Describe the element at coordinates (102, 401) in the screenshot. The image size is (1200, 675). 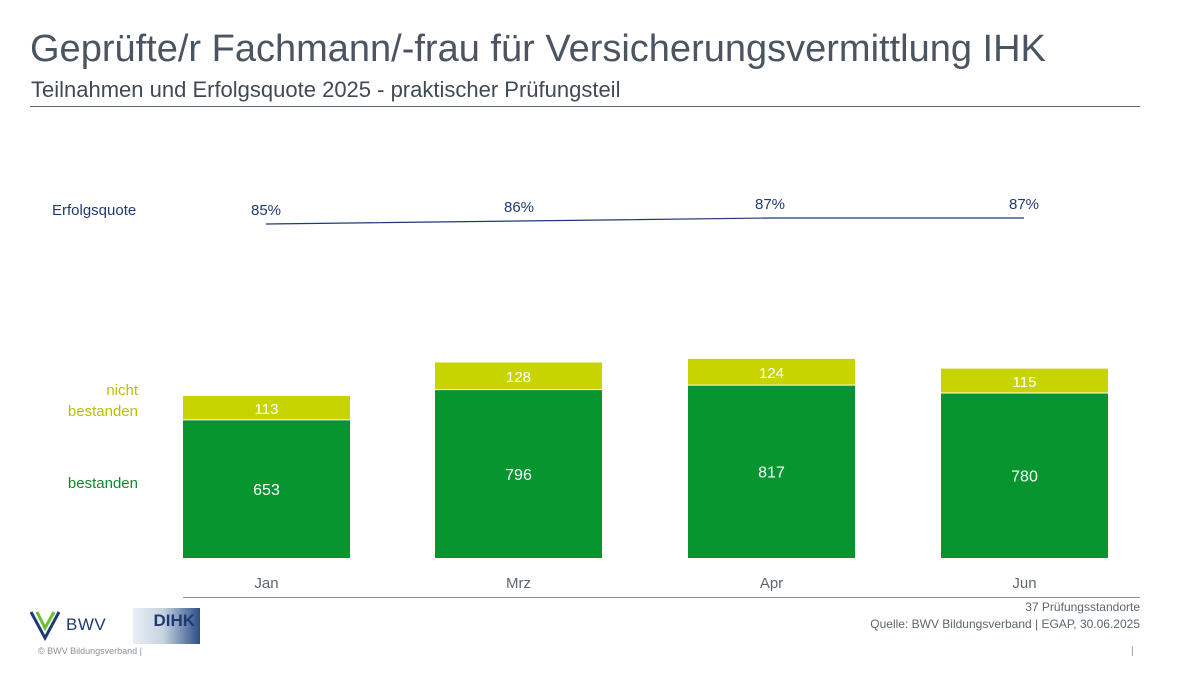
I see `legend-nicht-bestanden: nicht bestanden` at that location.